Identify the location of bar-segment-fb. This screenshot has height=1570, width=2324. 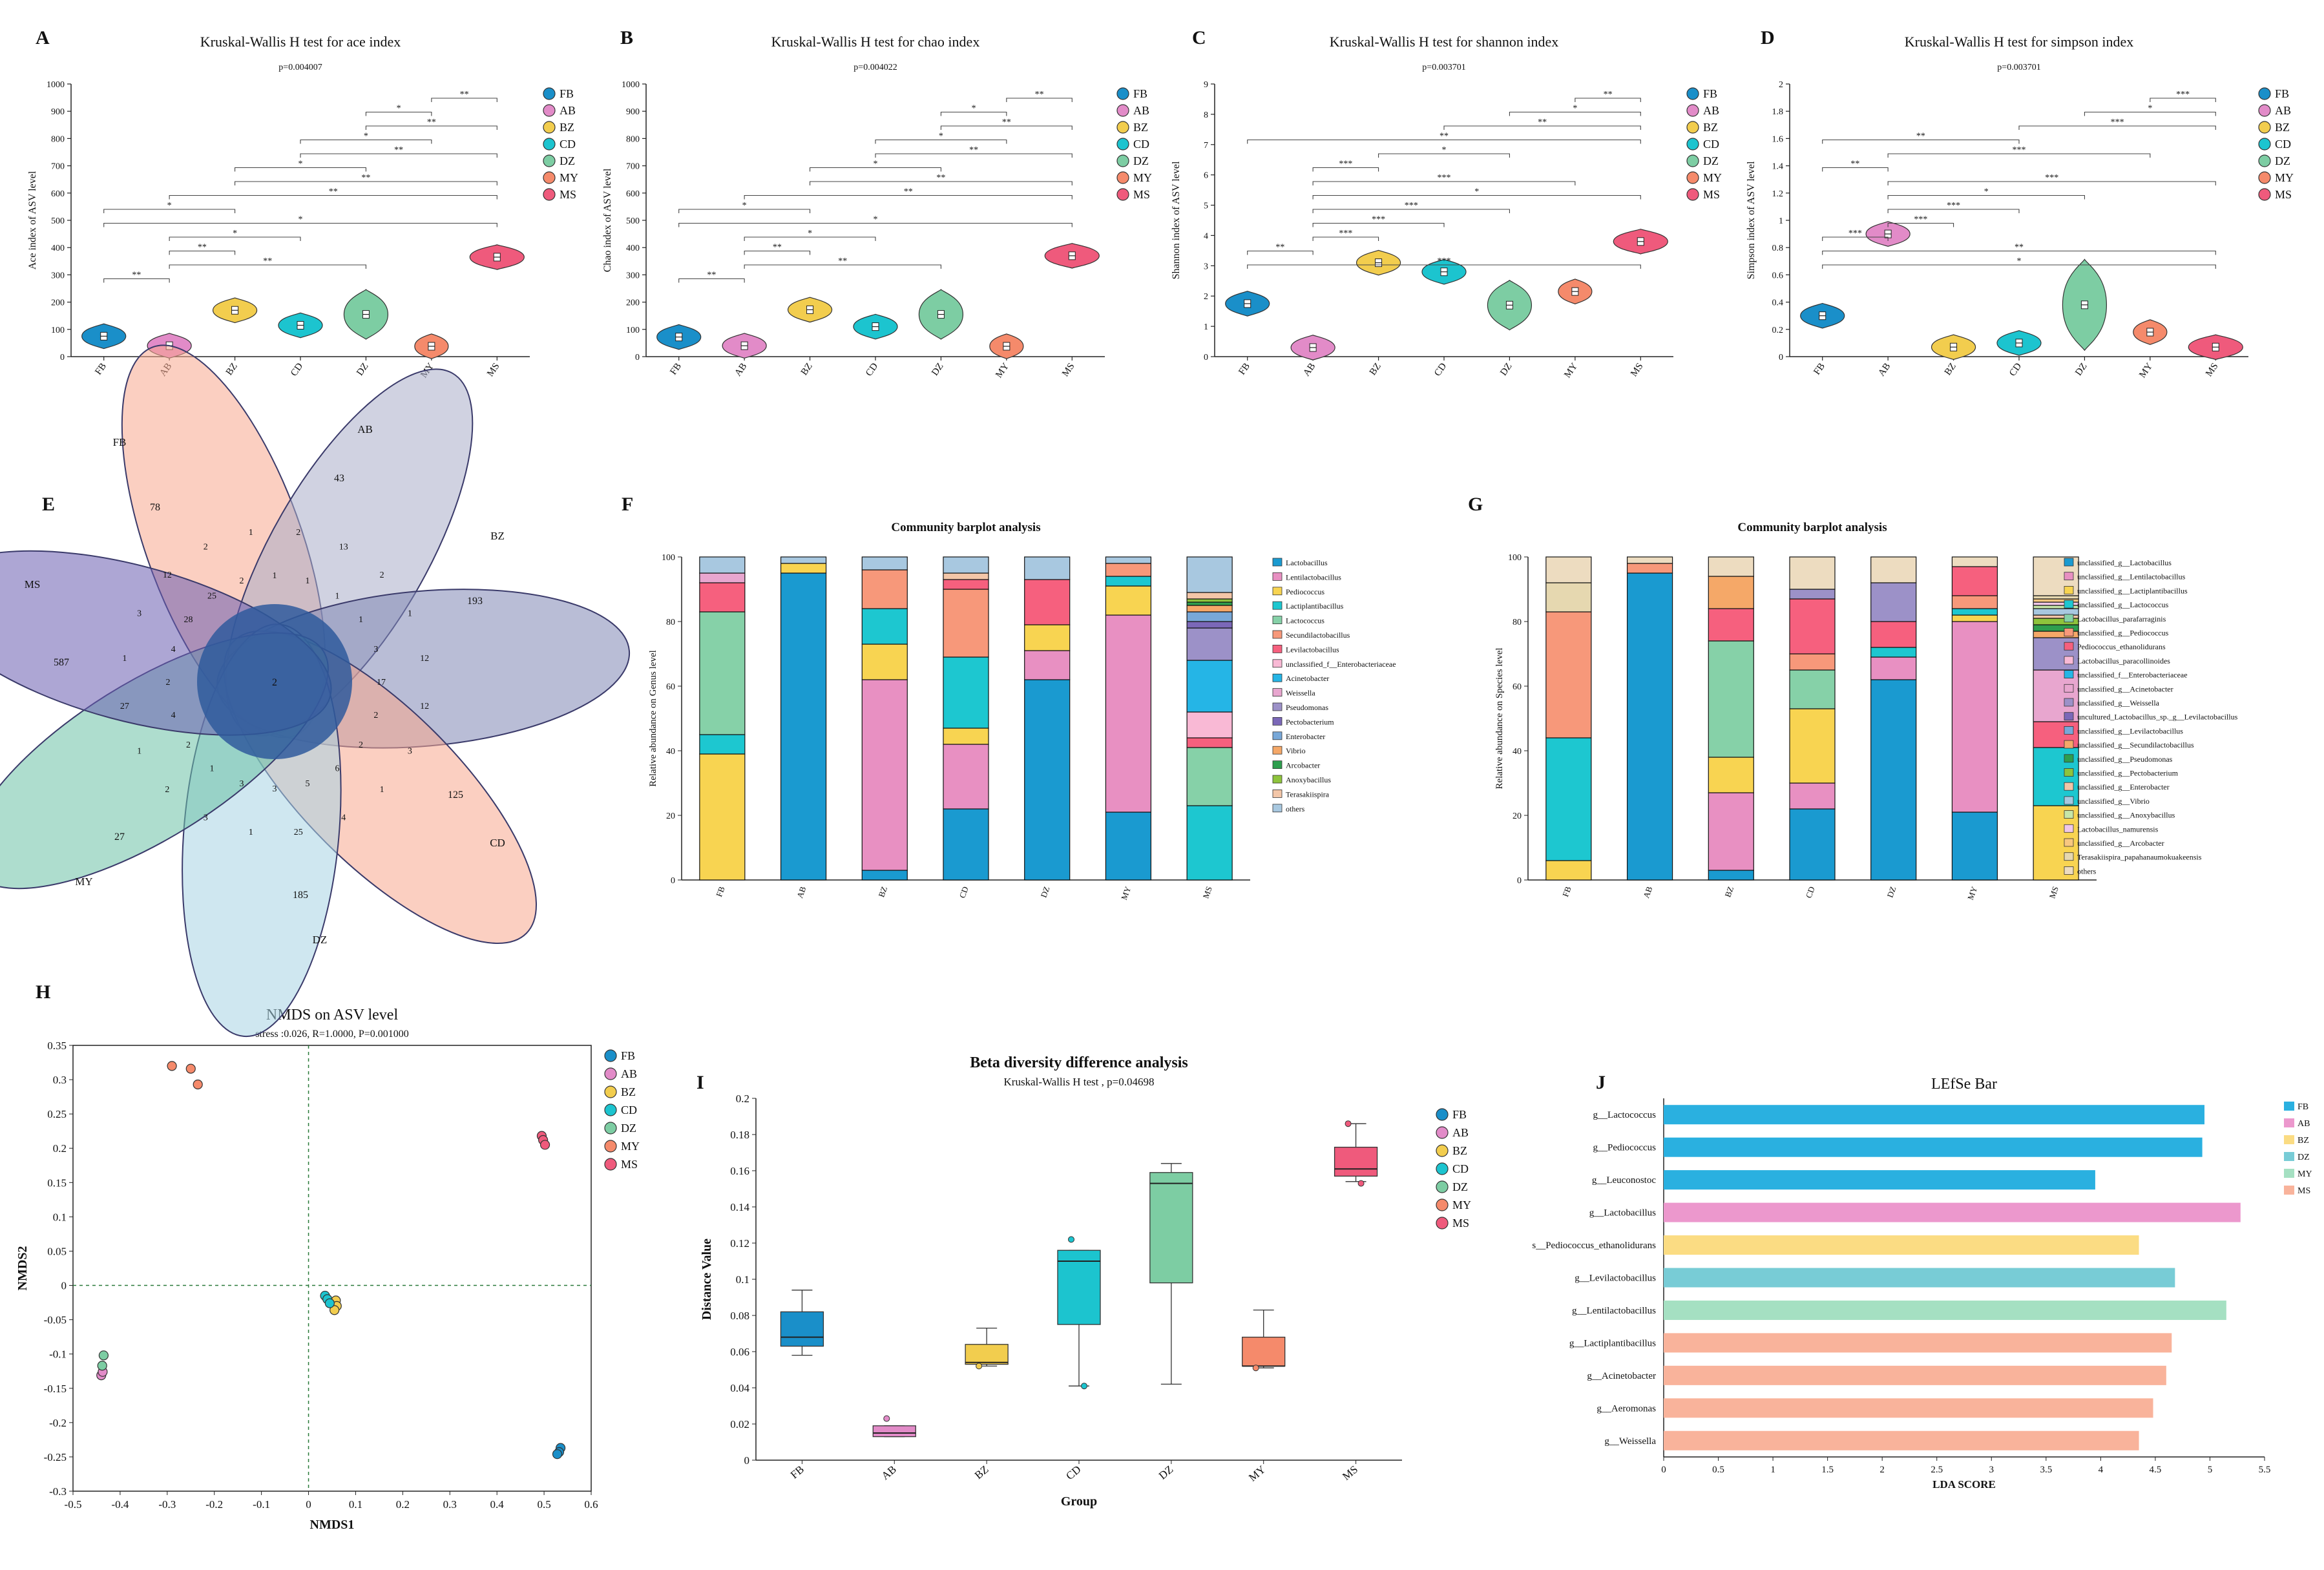
(1568, 799).